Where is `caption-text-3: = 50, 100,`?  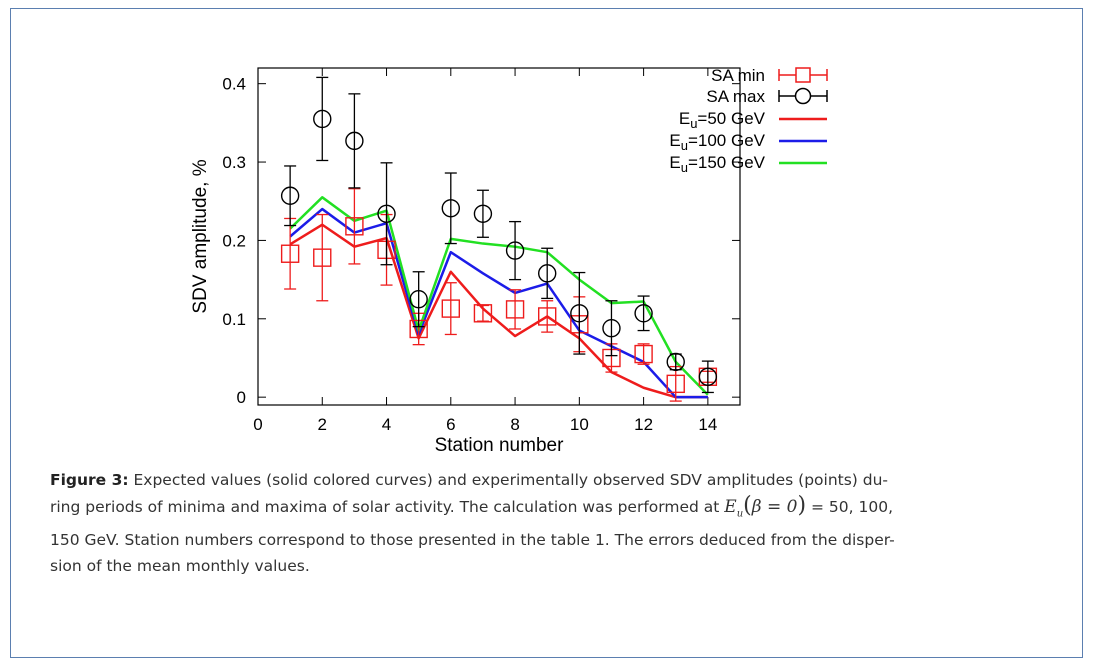 caption-text-3: = 50, 100, is located at coordinates (849, 507).